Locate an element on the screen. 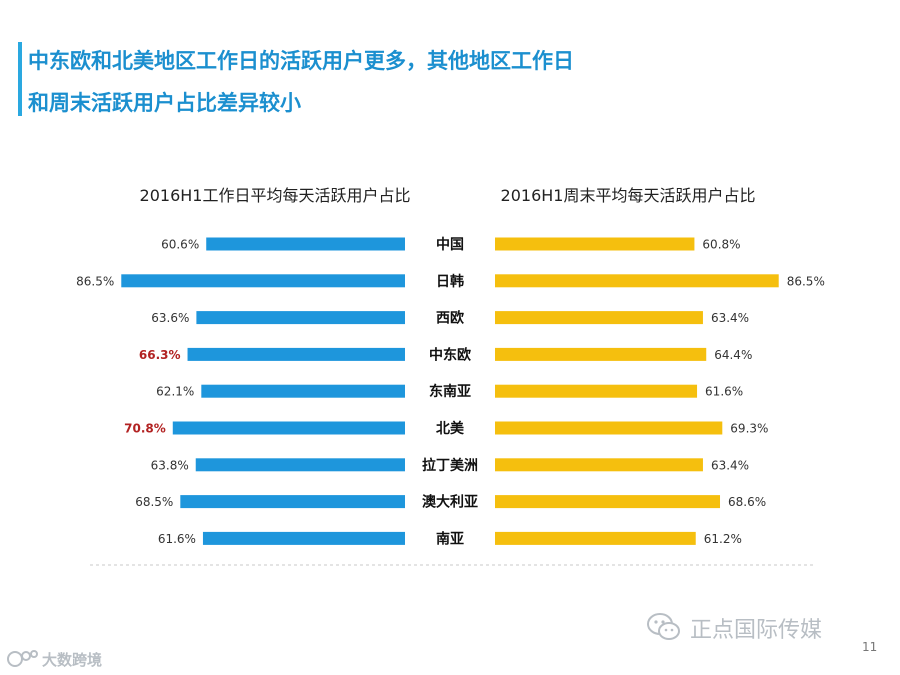 This screenshot has height=675, width=900. weekday-value-label: 66.3% is located at coordinates (160, 355).